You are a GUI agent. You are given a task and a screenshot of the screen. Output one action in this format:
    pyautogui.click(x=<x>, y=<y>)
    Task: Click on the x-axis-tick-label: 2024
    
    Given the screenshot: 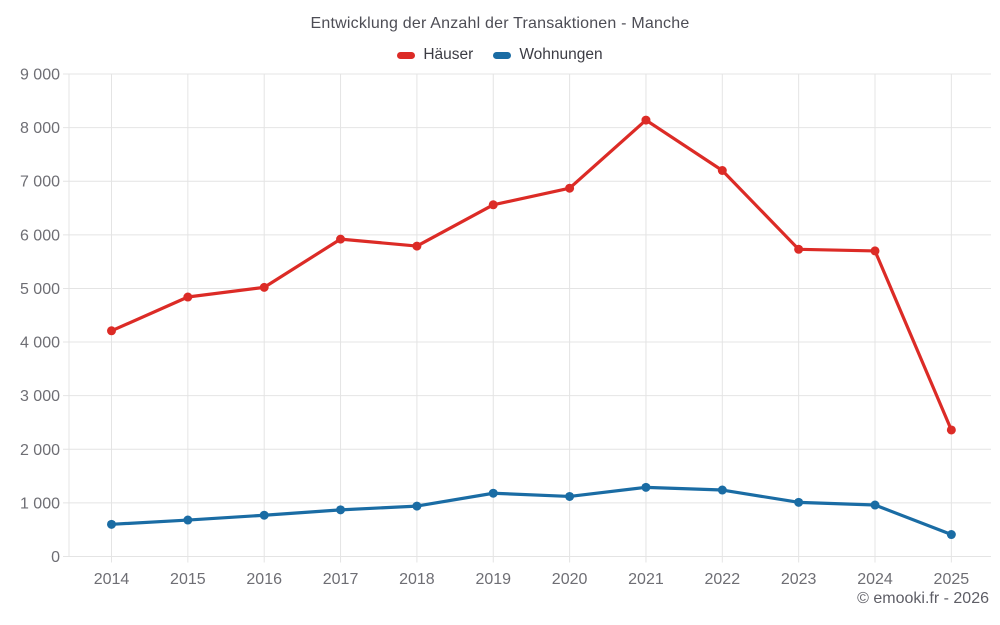 What is the action you would take?
    pyautogui.click(x=875, y=579)
    